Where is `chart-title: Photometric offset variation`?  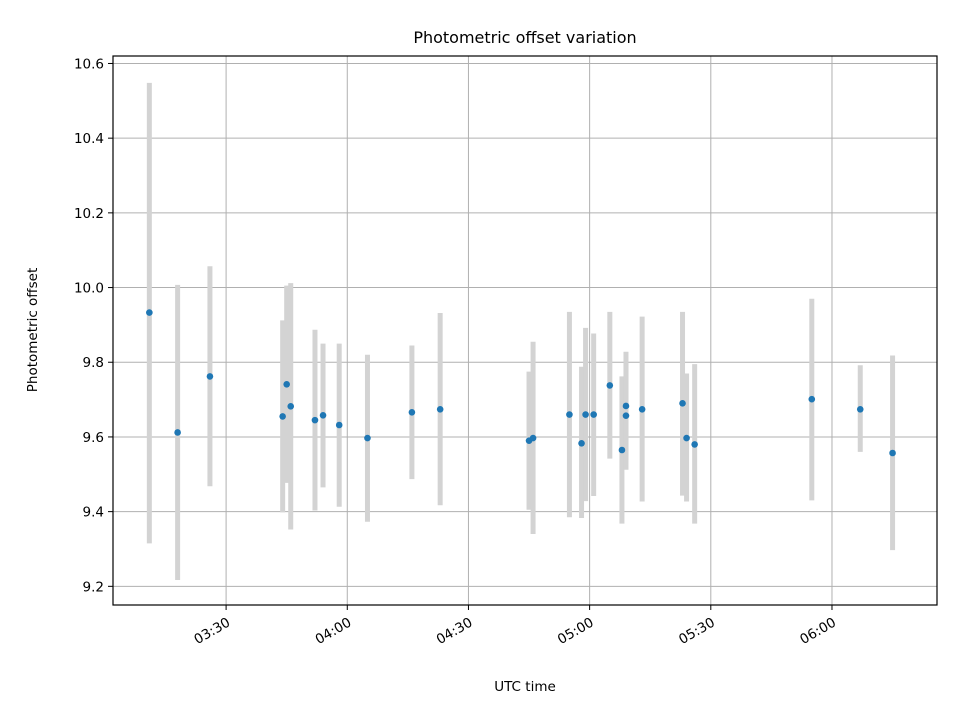
chart-title: Photometric offset variation is located at coordinates (524, 37).